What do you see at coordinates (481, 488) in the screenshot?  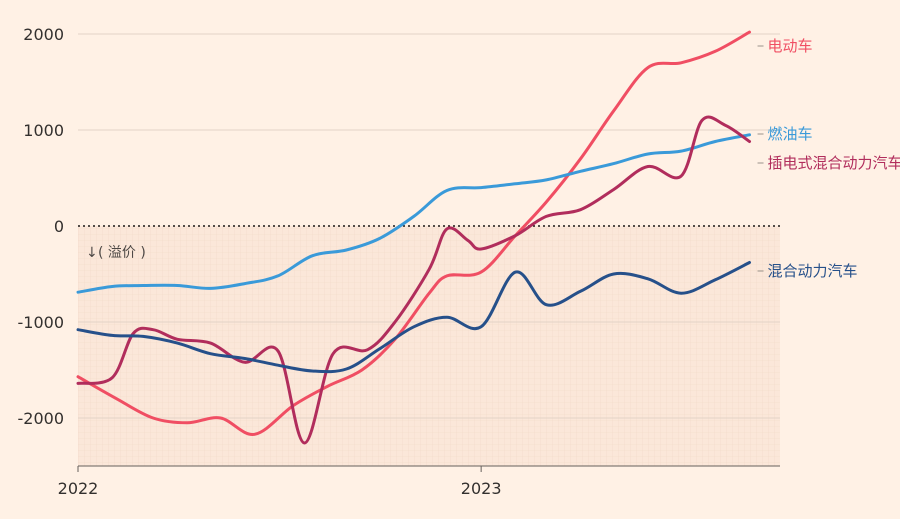 I see `x-tick-label: 2023` at bounding box center [481, 488].